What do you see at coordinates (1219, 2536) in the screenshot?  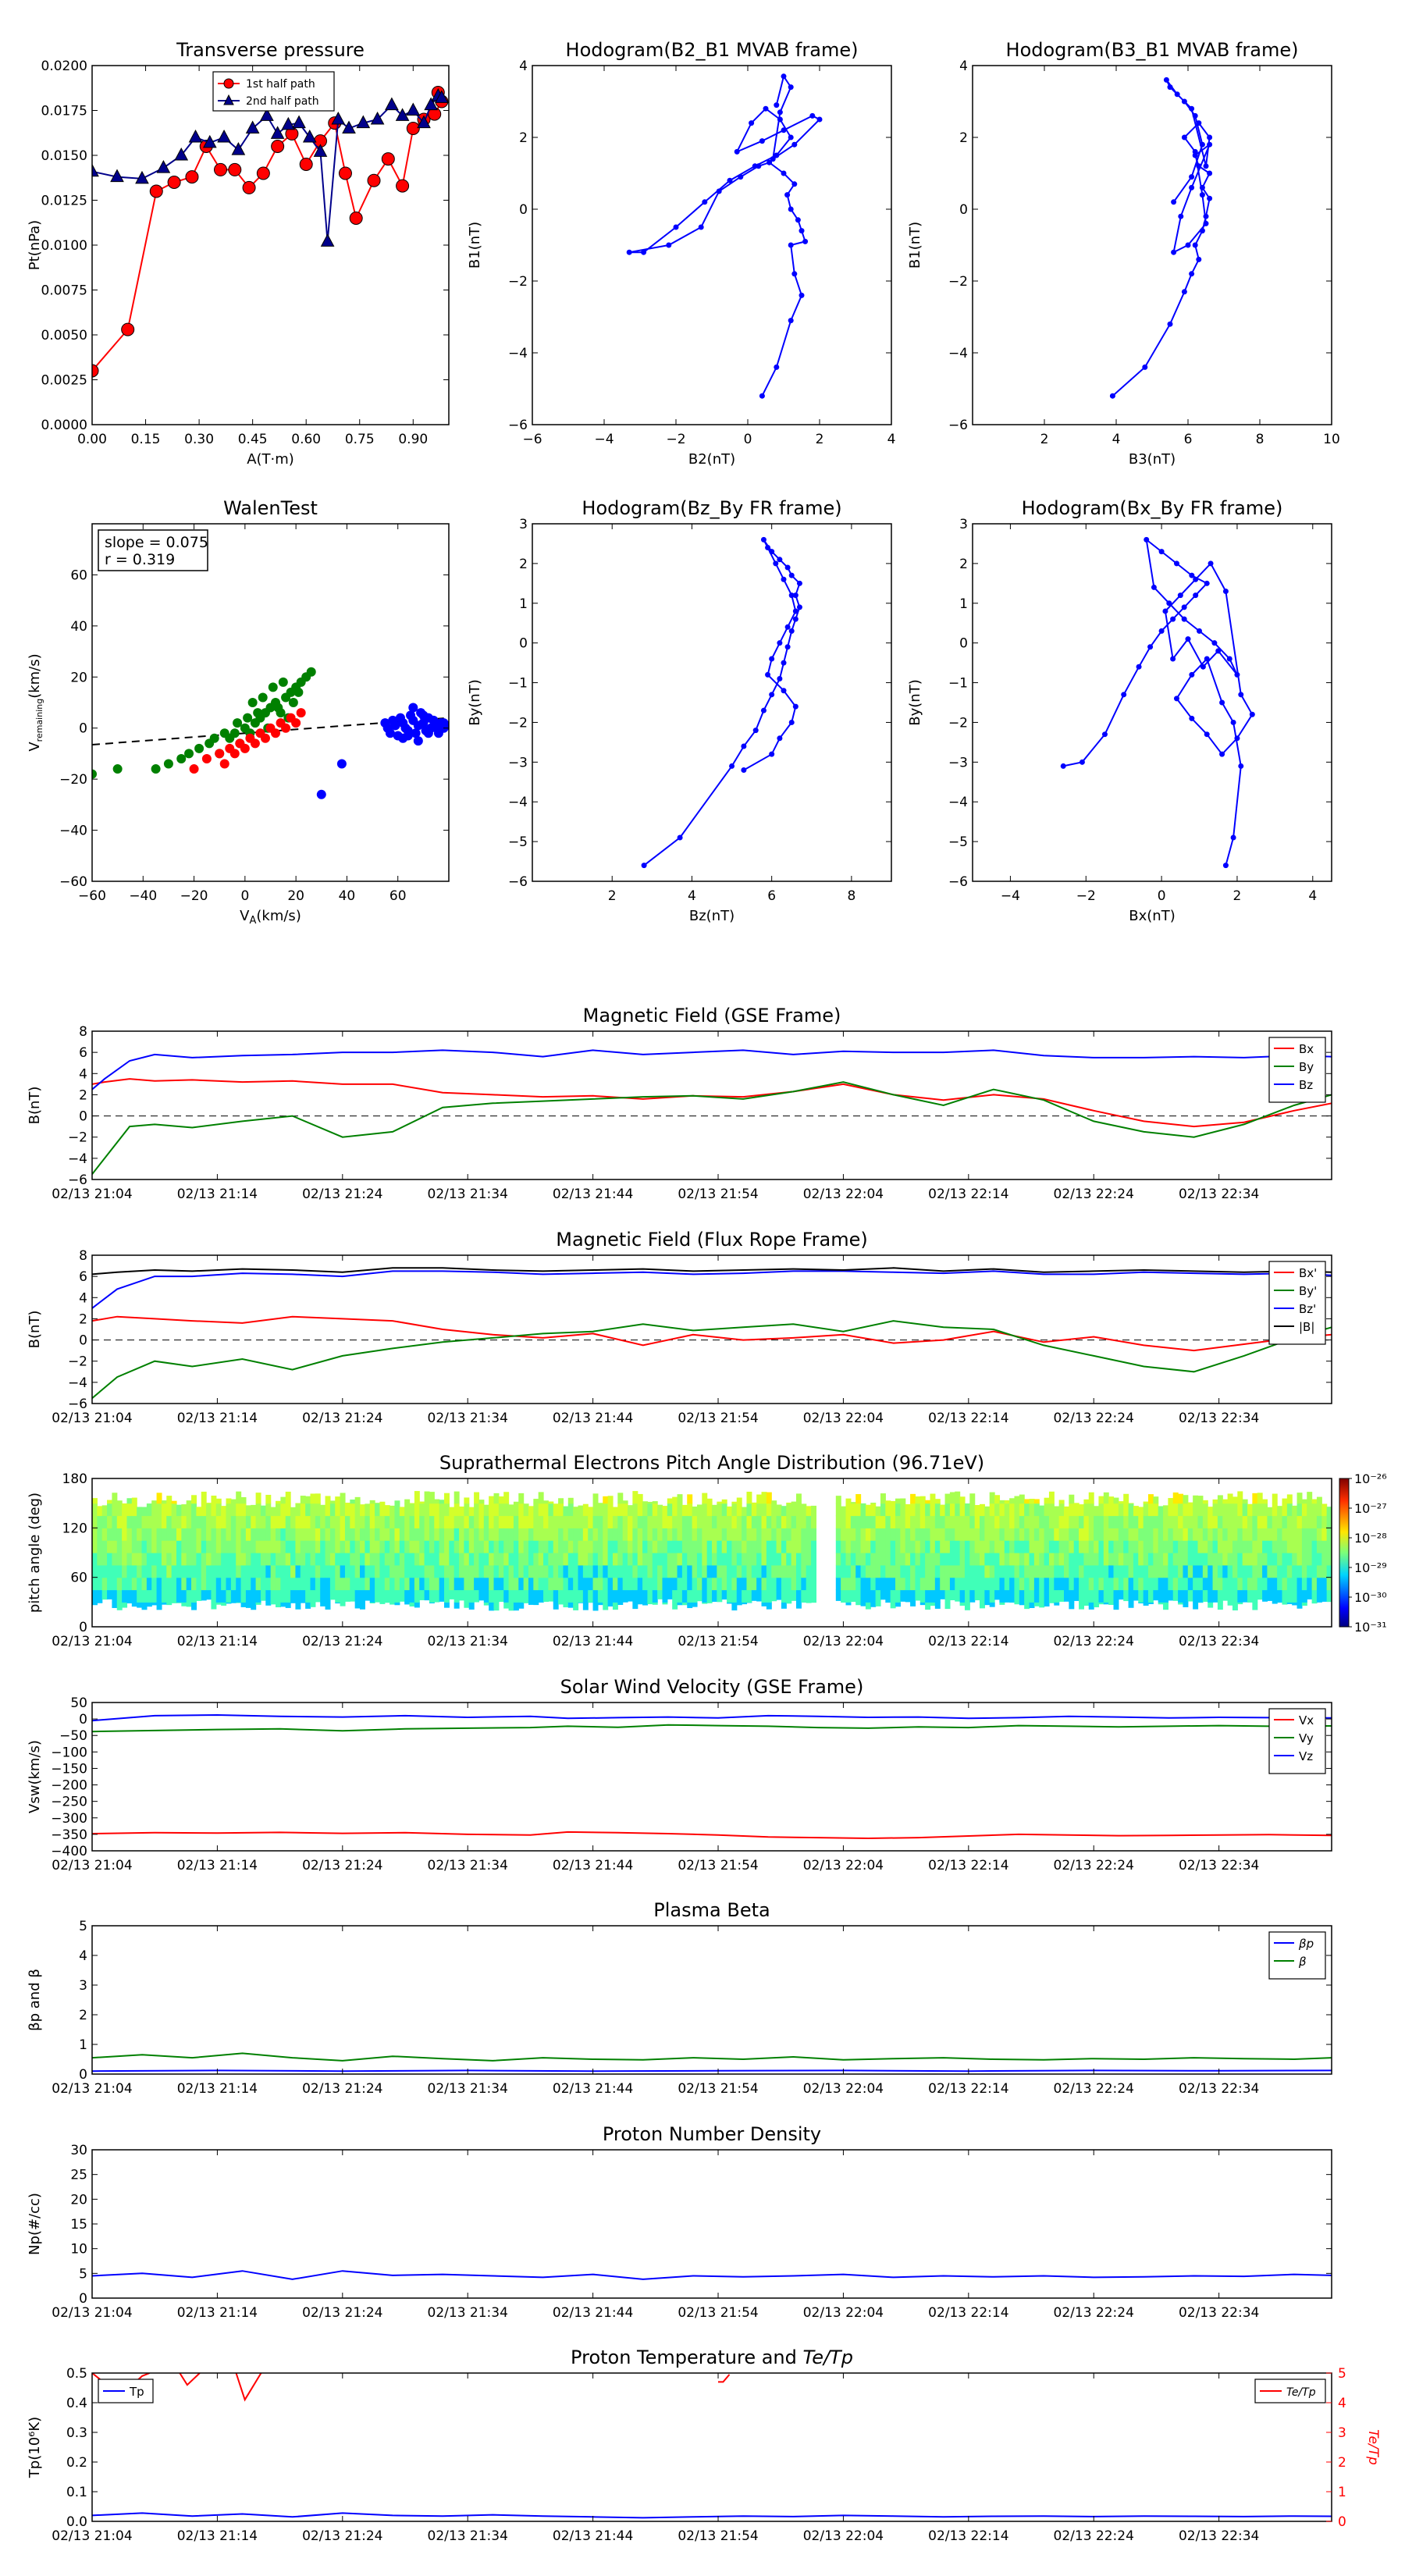 I see `x-tick-label: 02/13 22:34` at bounding box center [1219, 2536].